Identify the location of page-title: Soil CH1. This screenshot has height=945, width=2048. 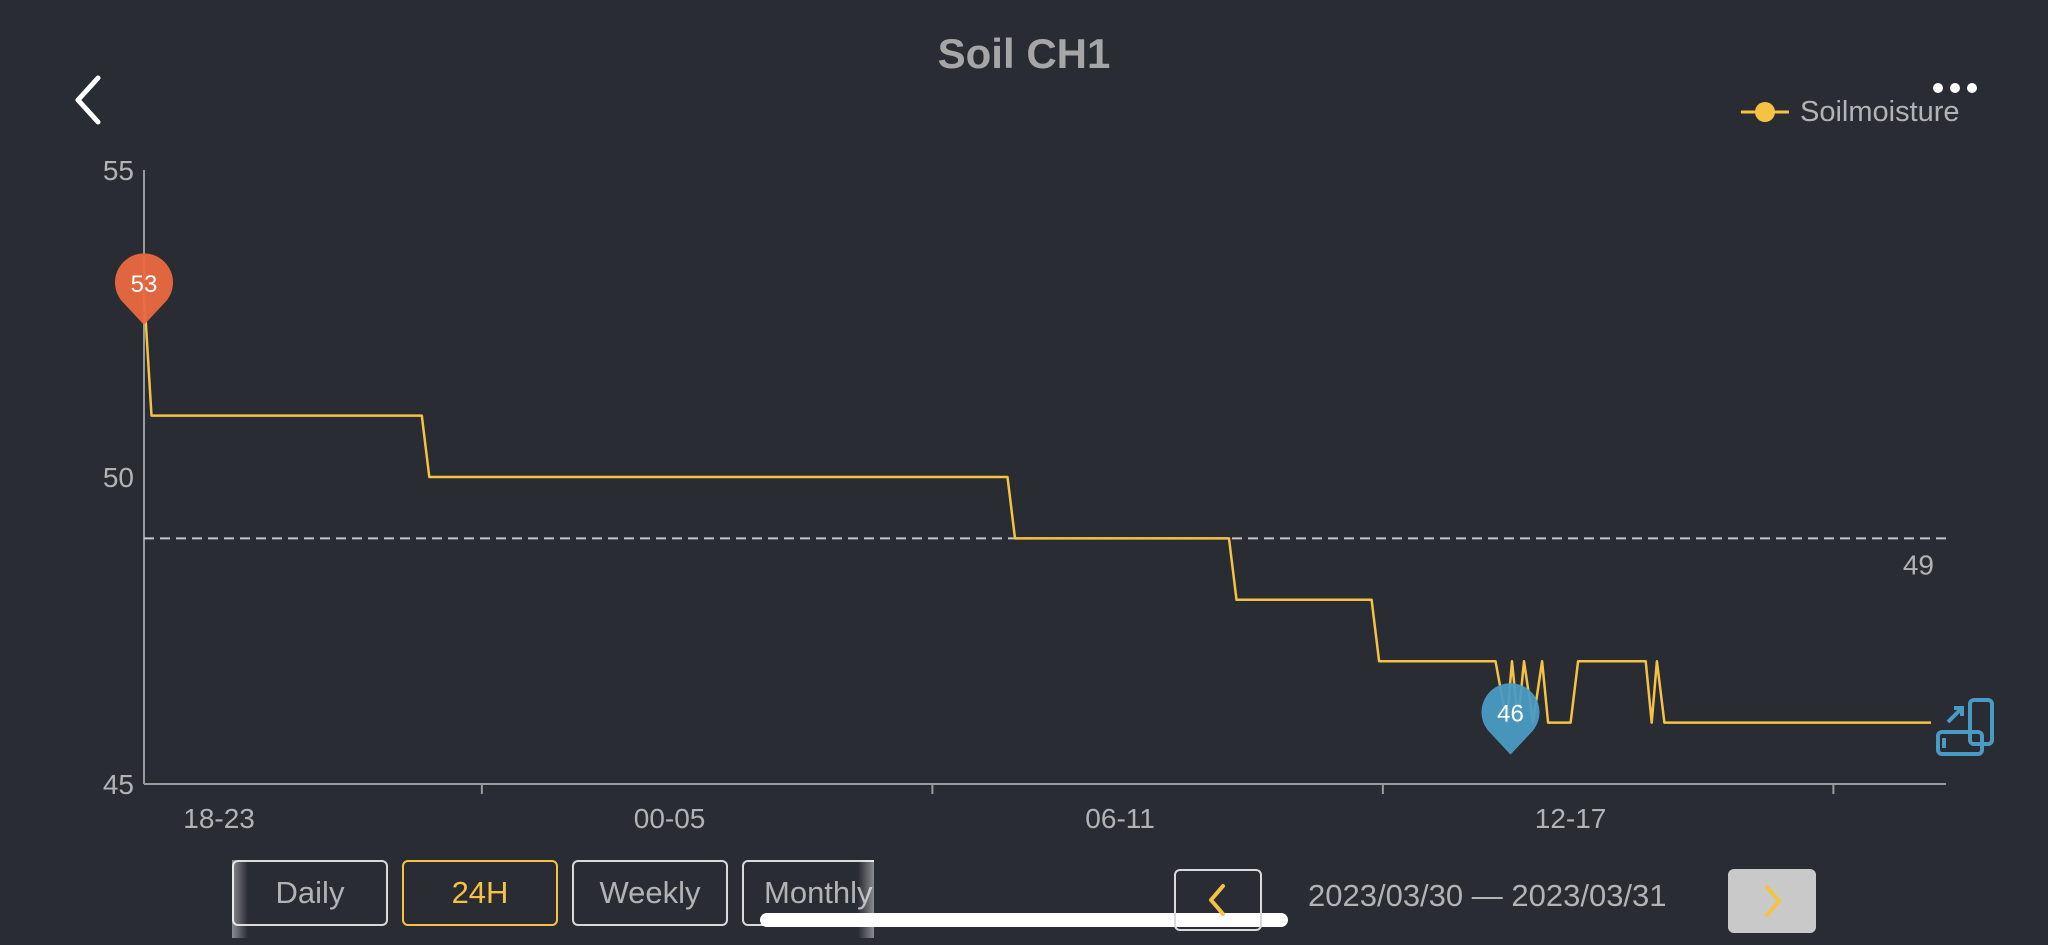
(1024, 53).